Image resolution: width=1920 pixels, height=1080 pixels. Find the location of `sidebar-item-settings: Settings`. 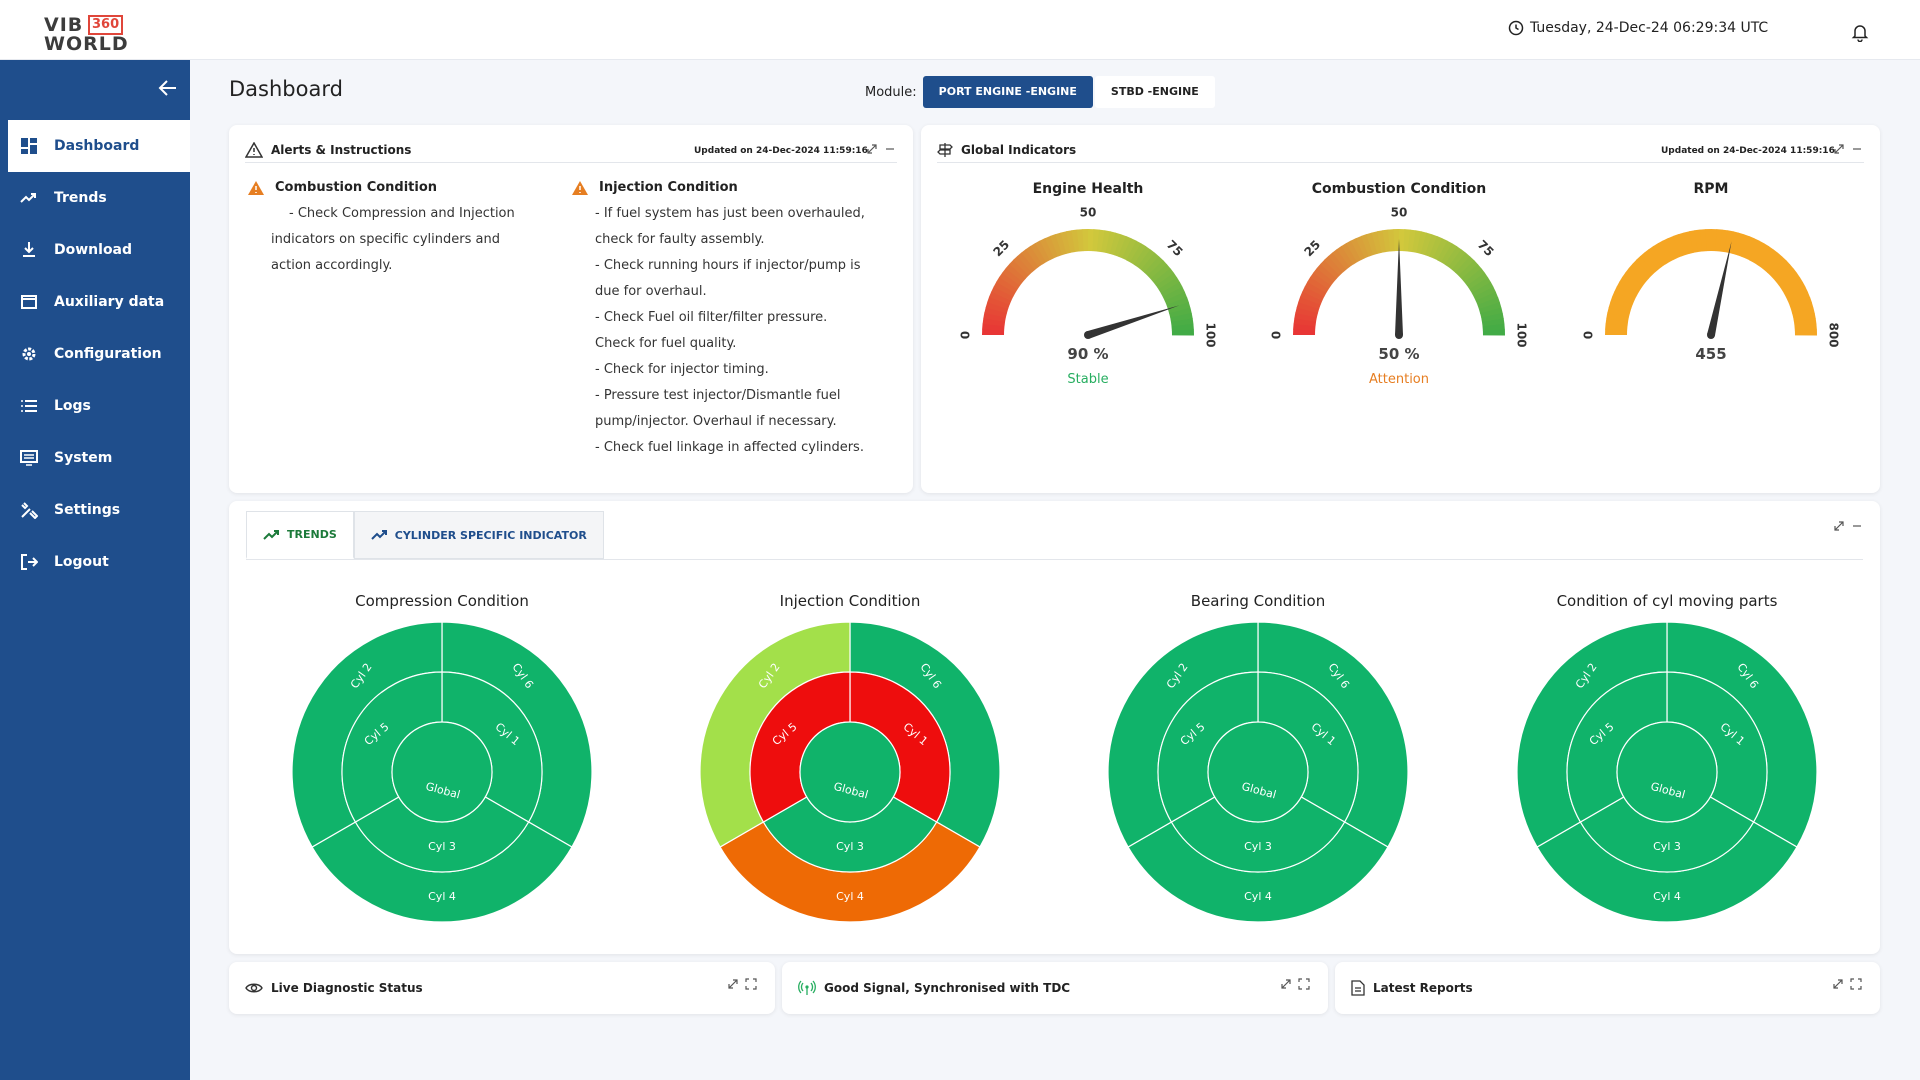

sidebar-item-settings: Settings is located at coordinates (99, 510).